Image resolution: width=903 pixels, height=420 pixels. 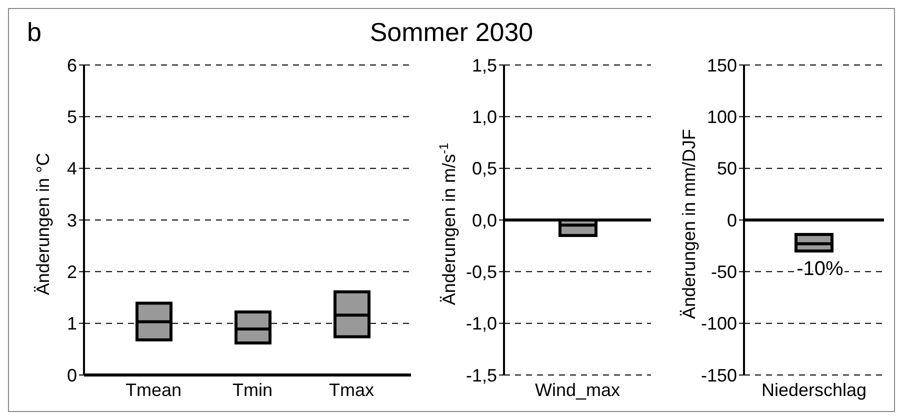 What do you see at coordinates (351, 390) in the screenshot?
I see `x-tick-label: Tmax` at bounding box center [351, 390].